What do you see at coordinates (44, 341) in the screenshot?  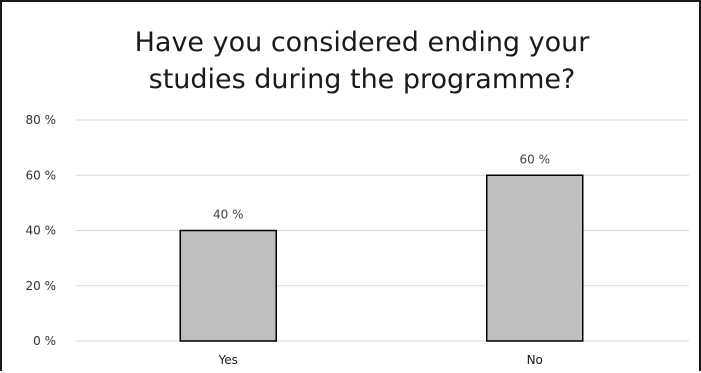 I see `y-tick-label: 0 %` at bounding box center [44, 341].